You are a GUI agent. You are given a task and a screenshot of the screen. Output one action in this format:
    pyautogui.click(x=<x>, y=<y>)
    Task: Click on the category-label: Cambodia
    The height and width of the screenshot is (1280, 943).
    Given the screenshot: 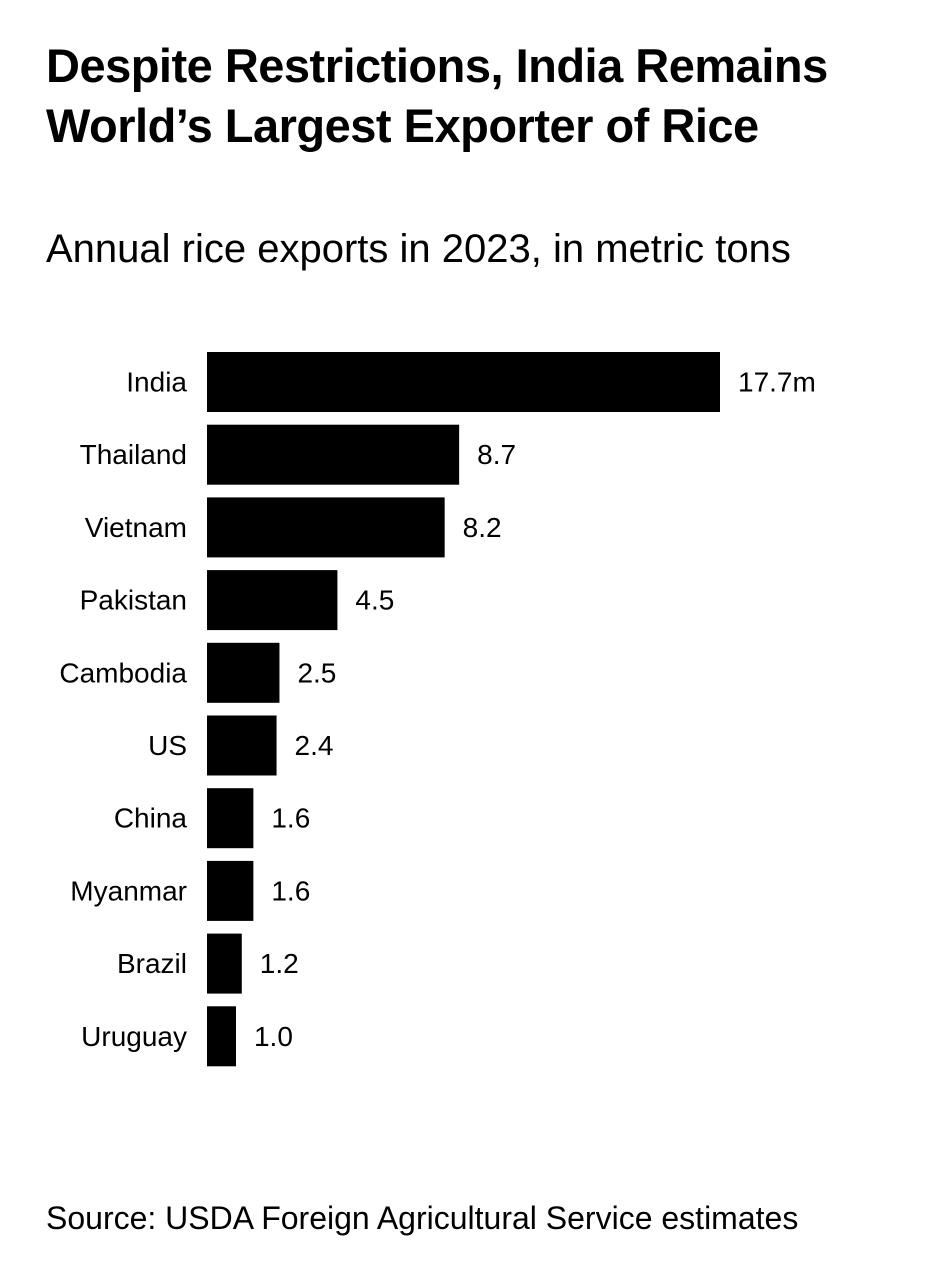 What is the action you would take?
    pyautogui.click(x=123, y=672)
    